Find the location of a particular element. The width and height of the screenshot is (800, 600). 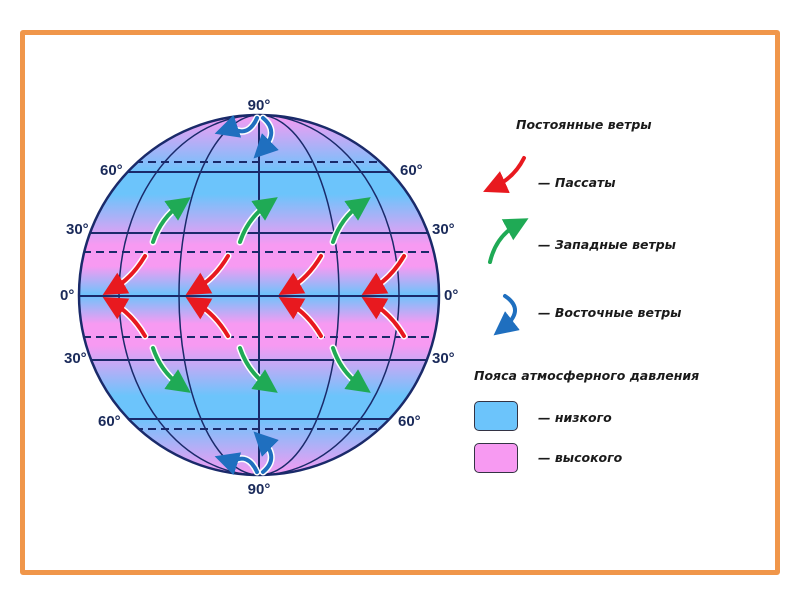

label-n60-right: 60° is located at coordinates (411, 170).